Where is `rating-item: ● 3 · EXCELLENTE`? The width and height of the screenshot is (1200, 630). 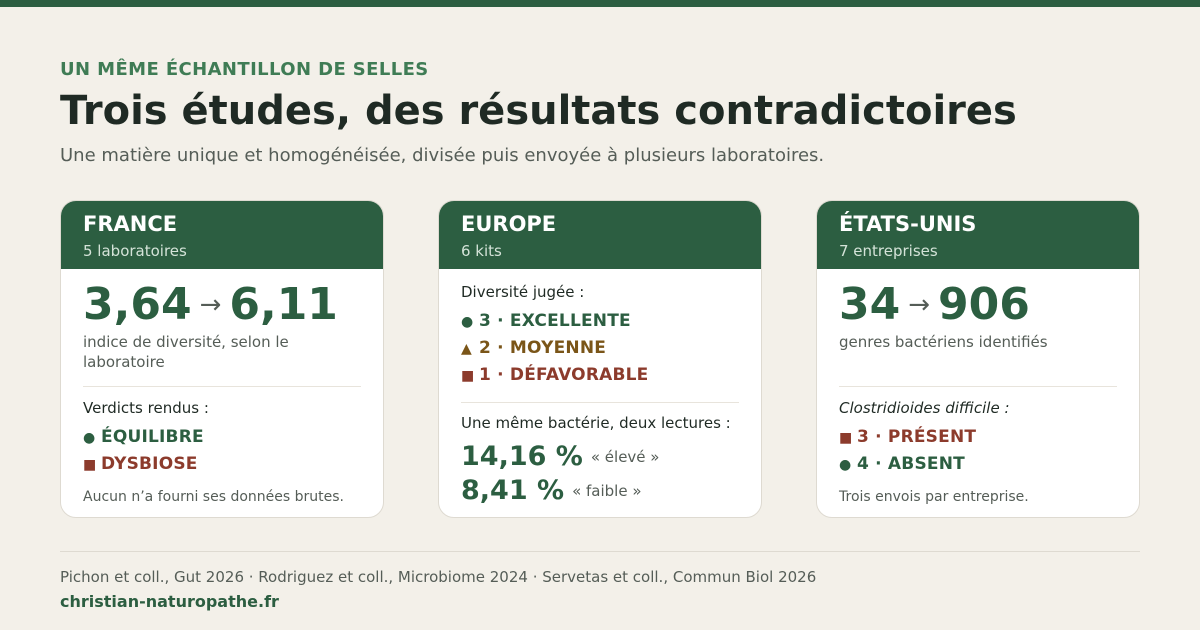 rating-item: ● 3 · EXCELLENTE is located at coordinates (546, 321).